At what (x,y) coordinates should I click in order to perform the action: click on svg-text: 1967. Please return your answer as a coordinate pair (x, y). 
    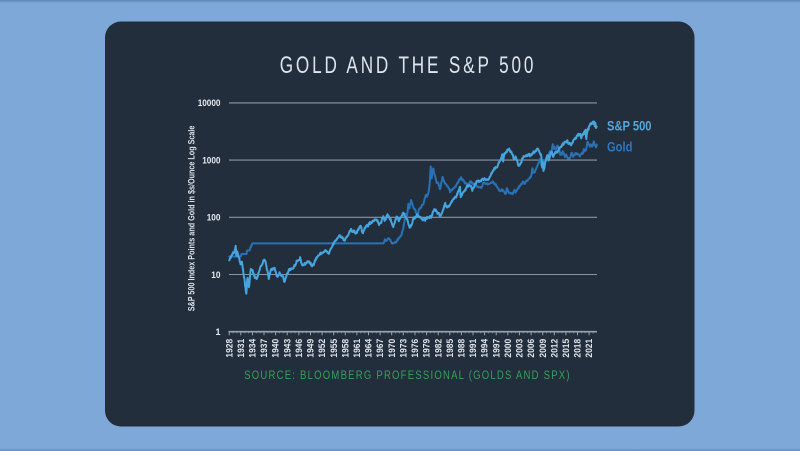
    Looking at the image, I should click on (380, 348).